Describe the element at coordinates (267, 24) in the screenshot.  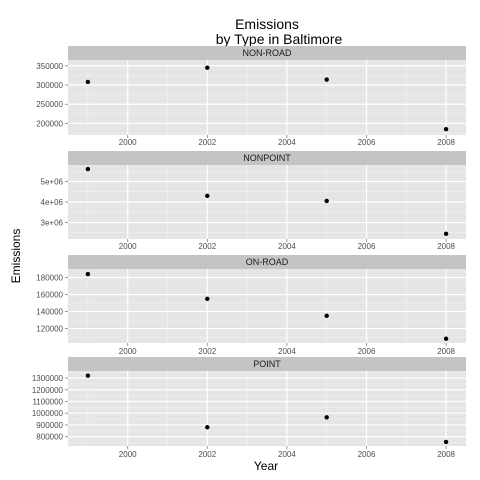
I see `chart-title-line-1: Emissions` at that location.